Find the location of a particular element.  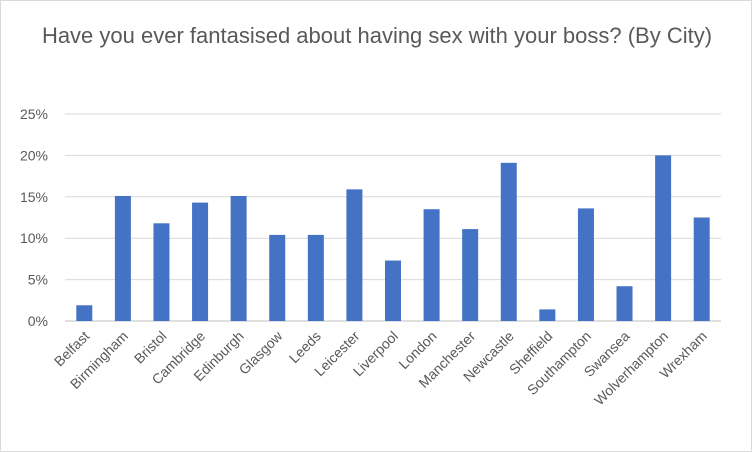

y-tick-label: 10% is located at coordinates (34, 238).